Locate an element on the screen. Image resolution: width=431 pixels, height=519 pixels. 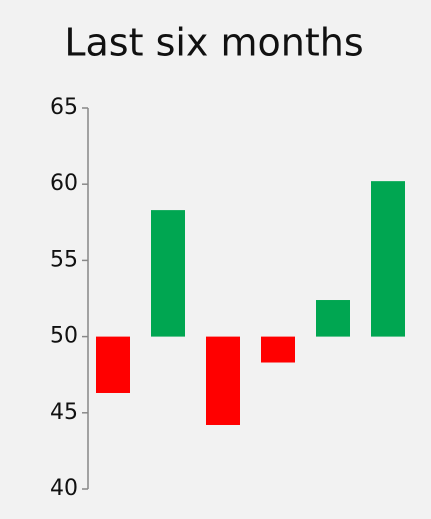
chart-title: Last six months is located at coordinates (213, 43).